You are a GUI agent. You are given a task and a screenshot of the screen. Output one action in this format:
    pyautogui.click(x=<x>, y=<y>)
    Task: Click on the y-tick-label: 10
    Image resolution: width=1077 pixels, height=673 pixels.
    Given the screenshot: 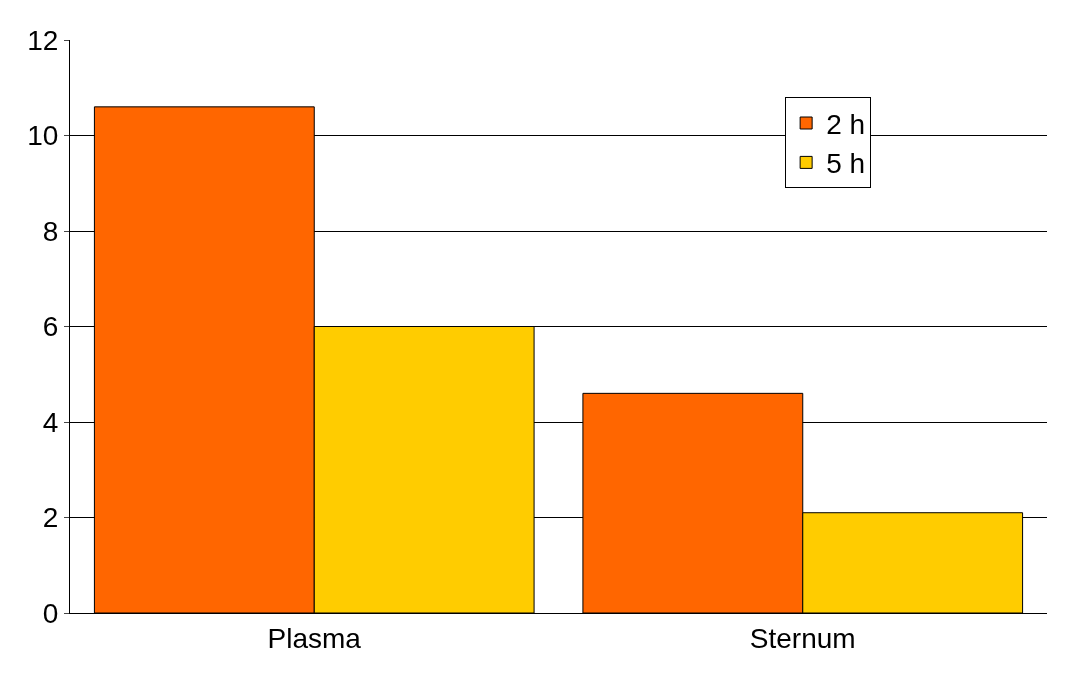 What is the action you would take?
    pyautogui.click(x=43, y=136)
    